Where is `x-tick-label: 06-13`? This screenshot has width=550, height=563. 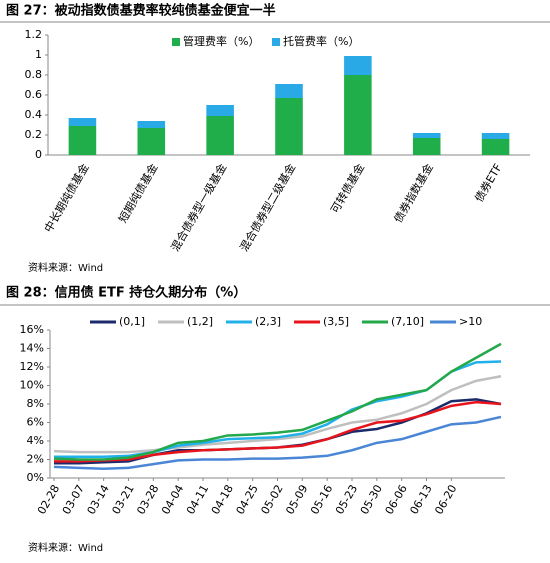
x-tick-label: 06-13 is located at coordinates (420, 500).